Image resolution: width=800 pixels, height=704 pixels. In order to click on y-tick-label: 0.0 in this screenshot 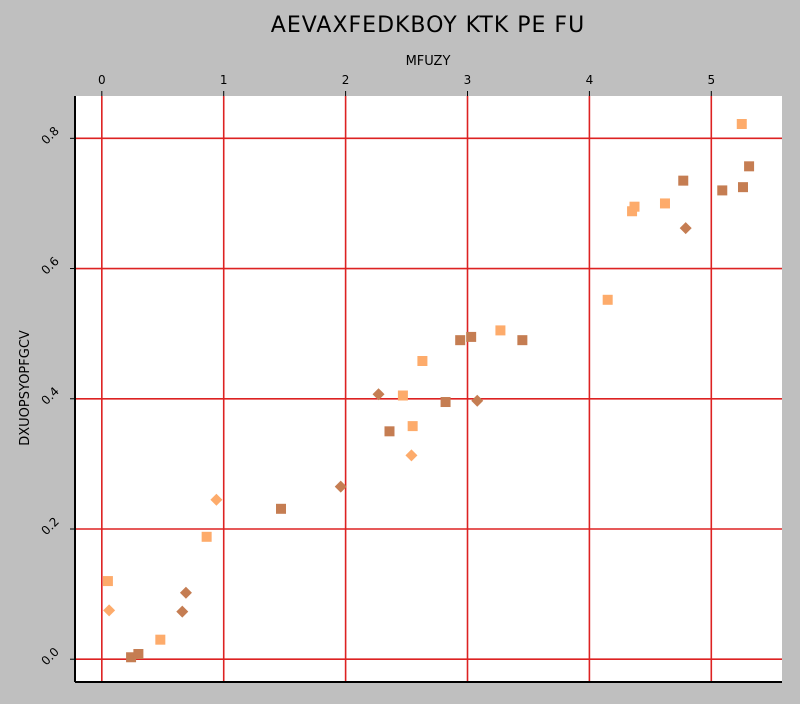, I will do `click(49, 656)`.